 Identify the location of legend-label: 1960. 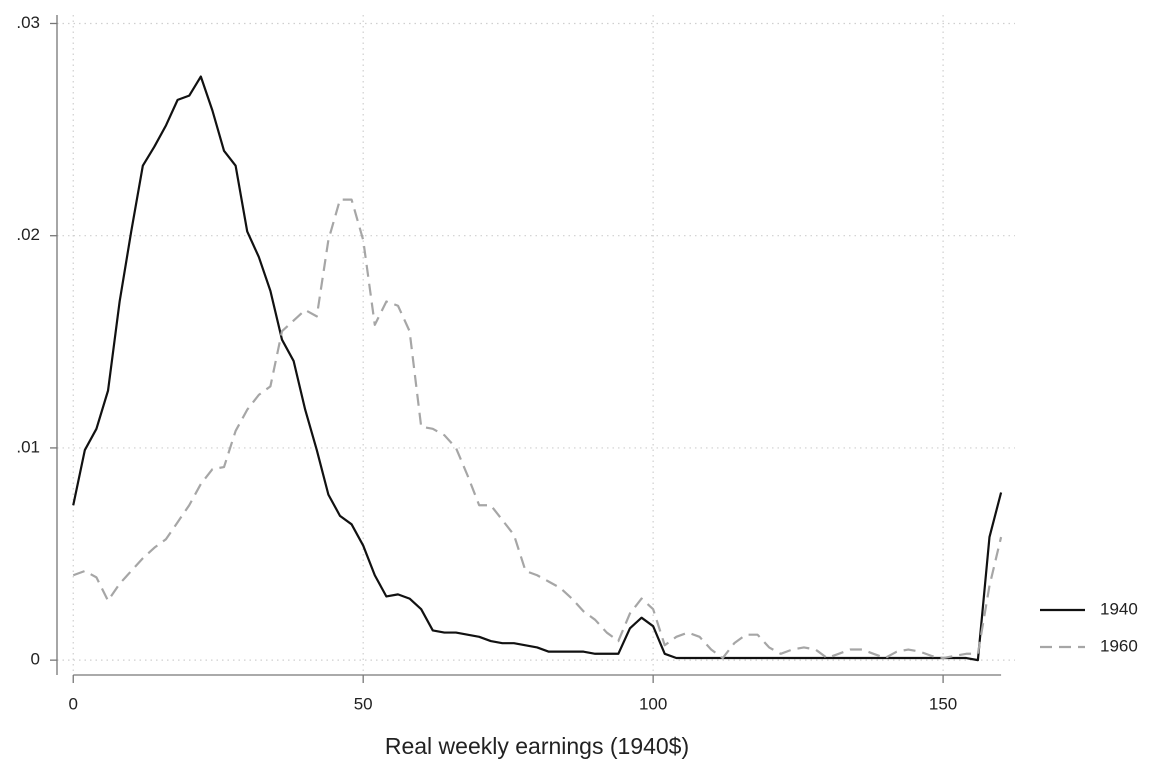
(1119, 645).